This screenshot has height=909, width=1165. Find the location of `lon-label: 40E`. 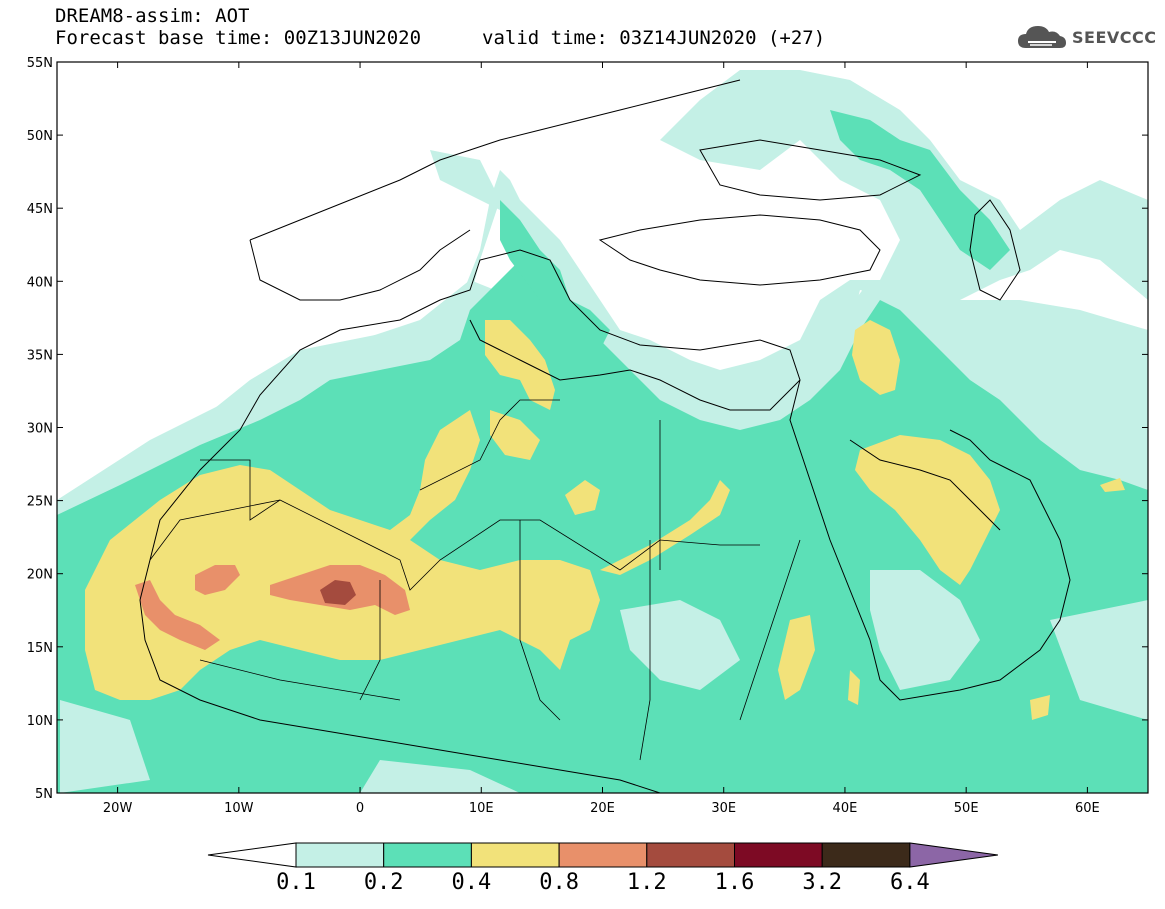

lon-label: 40E is located at coordinates (845, 808).